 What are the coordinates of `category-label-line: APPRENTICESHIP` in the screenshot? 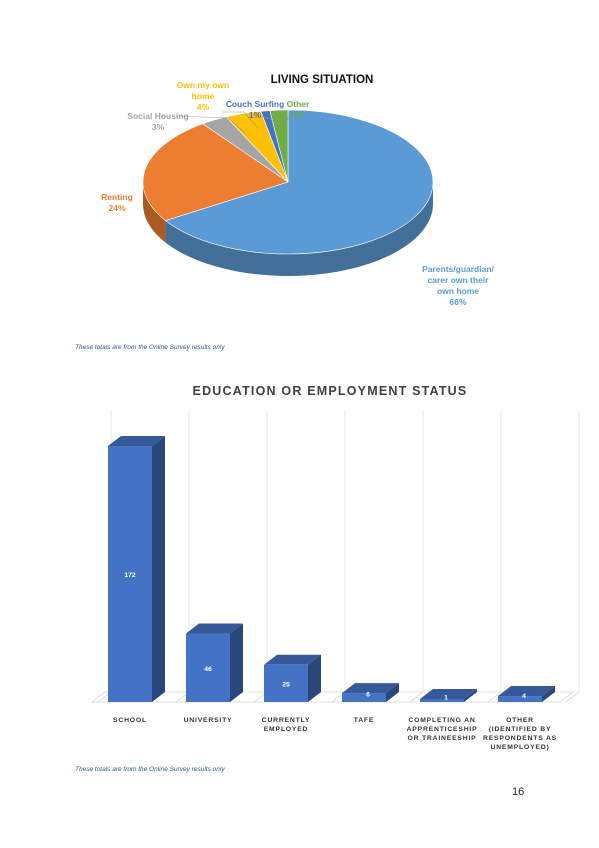 It's located at (442, 729).